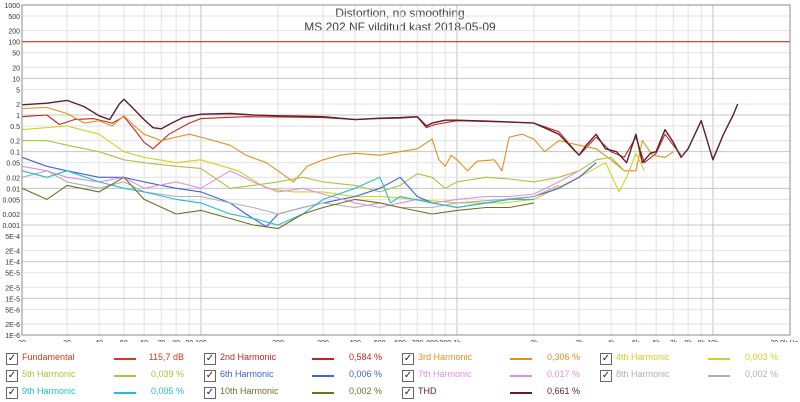  I want to click on y-tick-label: 0.2, so click(15, 142).